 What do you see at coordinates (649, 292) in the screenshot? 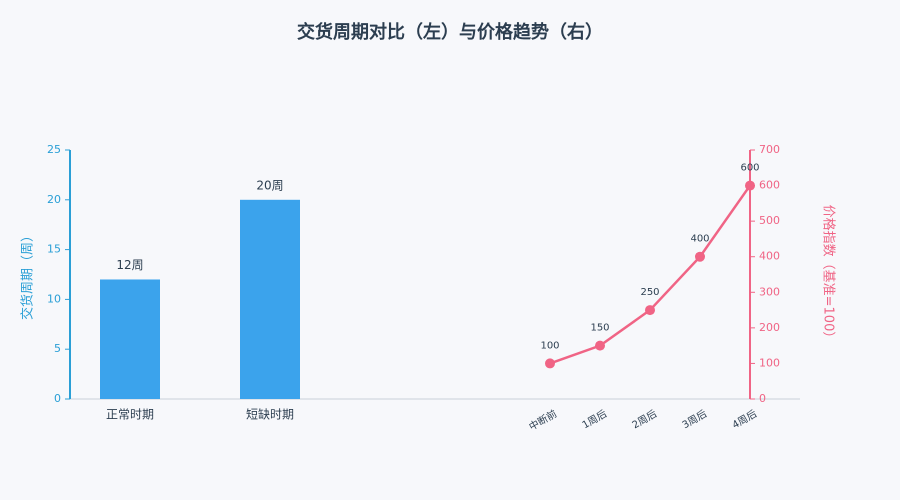
I see `value-label: 250` at bounding box center [649, 292].